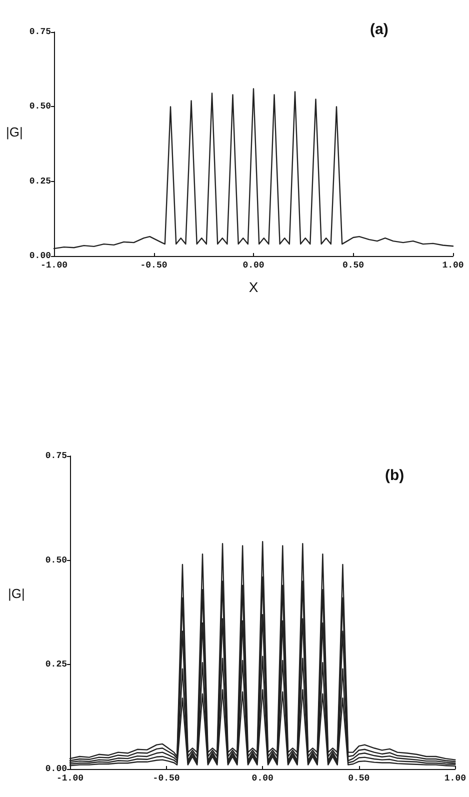 Image resolution: width=469 pixels, height=797 pixels. Describe the element at coordinates (253, 287) in the screenshot. I see `x-axis-title: X` at that location.